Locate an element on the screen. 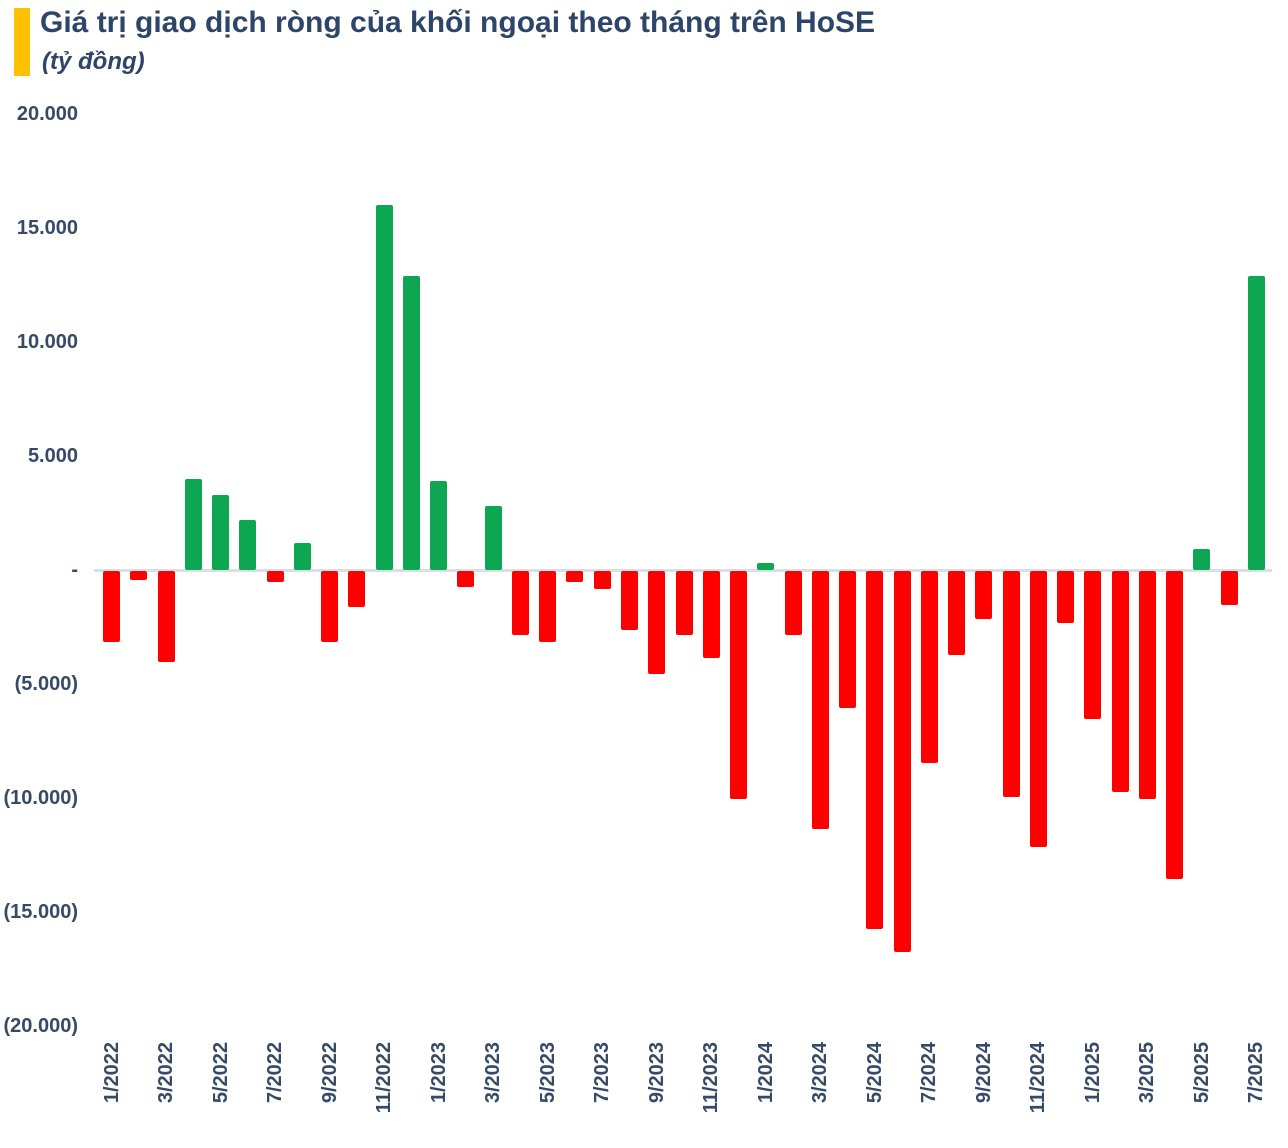 This screenshot has width=1288, height=1148. x-tick-label-9/2024: 9/2024 is located at coordinates (983, 1073).